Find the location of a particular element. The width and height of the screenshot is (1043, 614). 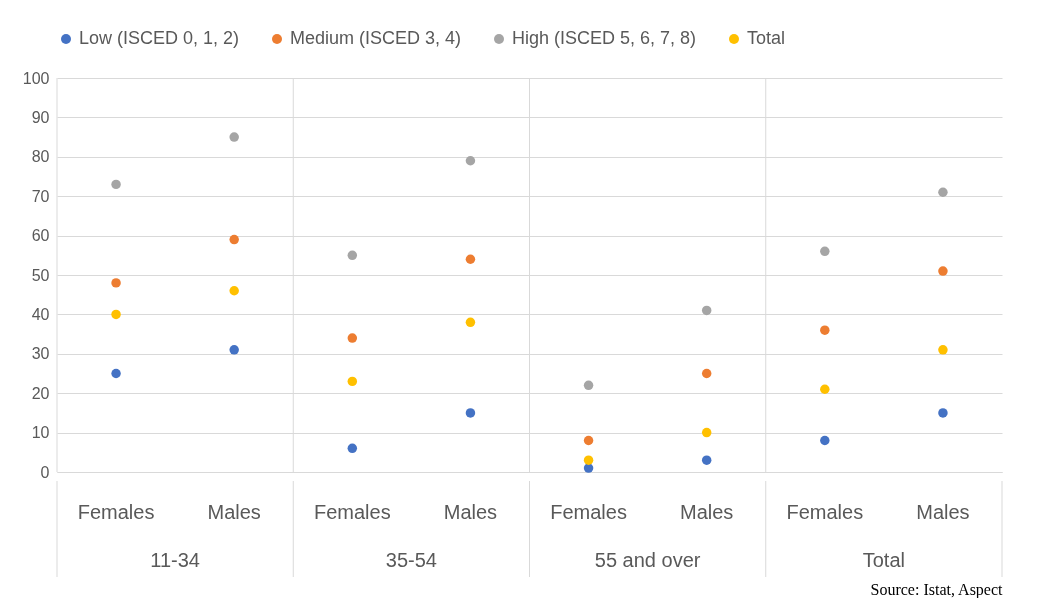

legend-label: Medium (ISCED 3, 4) is located at coordinates (376, 38).